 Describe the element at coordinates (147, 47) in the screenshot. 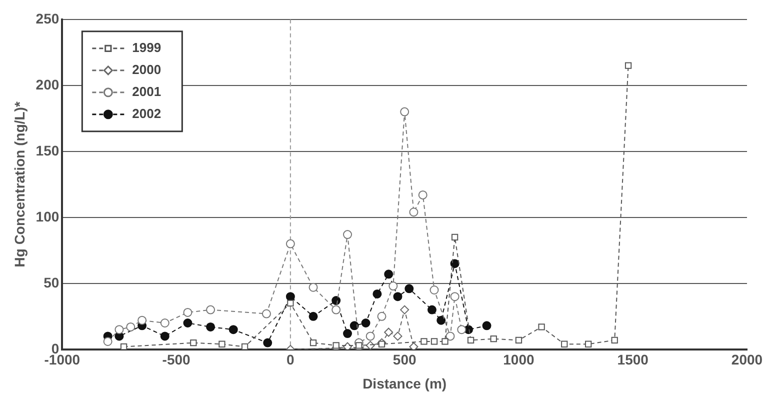

I see `legend-label: 1999` at that location.